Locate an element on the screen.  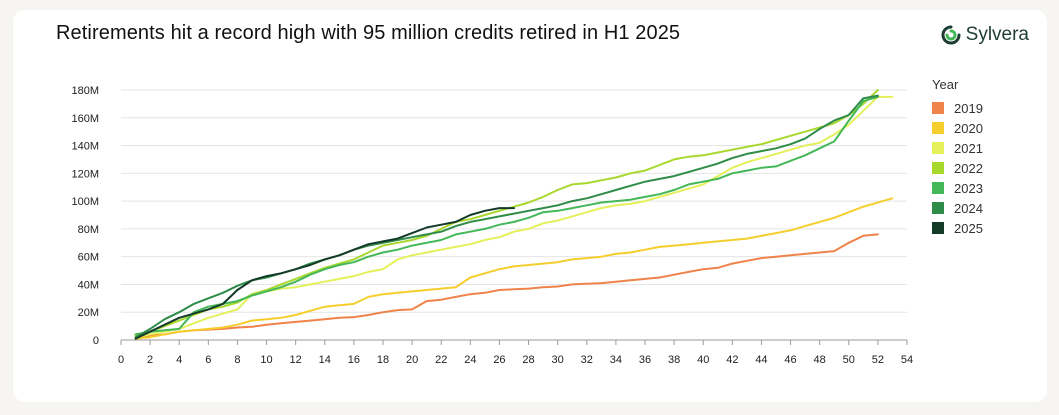
x-tick-label: 14 is located at coordinates (325, 360).